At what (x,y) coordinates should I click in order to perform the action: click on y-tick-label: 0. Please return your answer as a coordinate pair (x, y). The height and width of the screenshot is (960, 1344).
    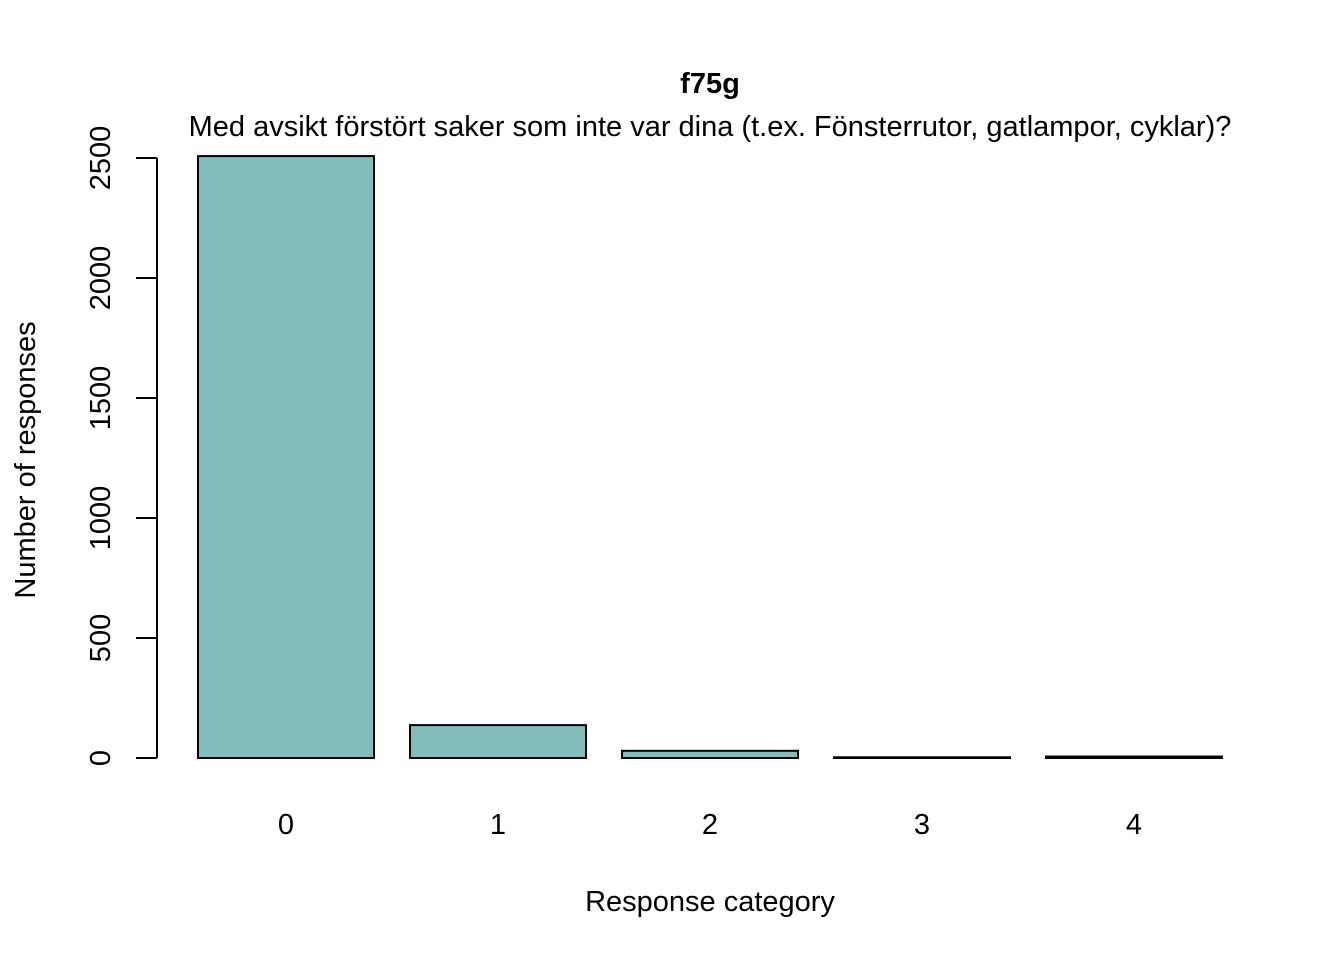
    Looking at the image, I should click on (101, 758).